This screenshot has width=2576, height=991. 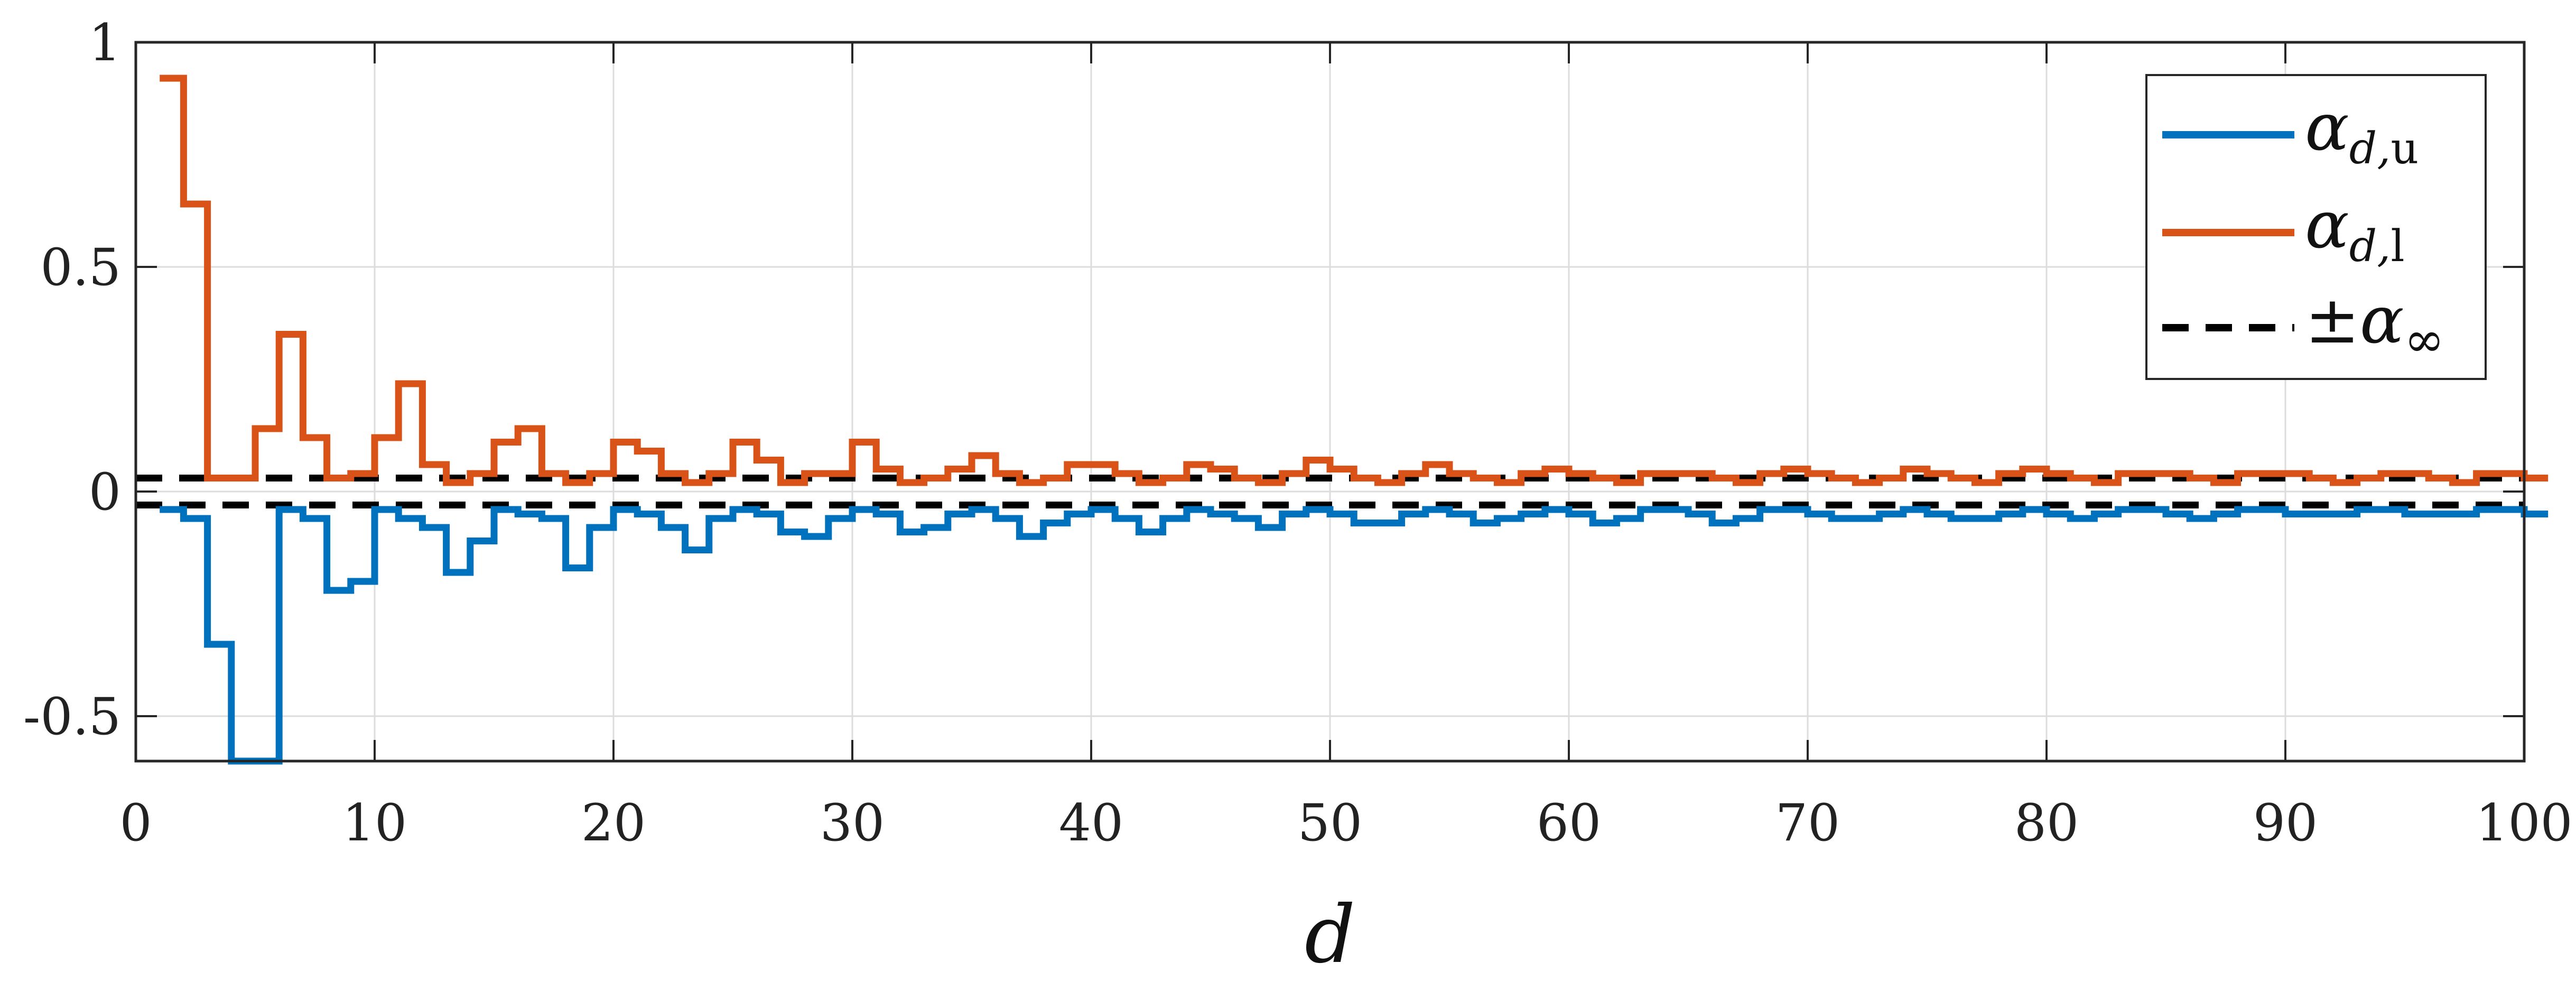 I want to click on x-tick-label: 40, so click(x=1091, y=823).